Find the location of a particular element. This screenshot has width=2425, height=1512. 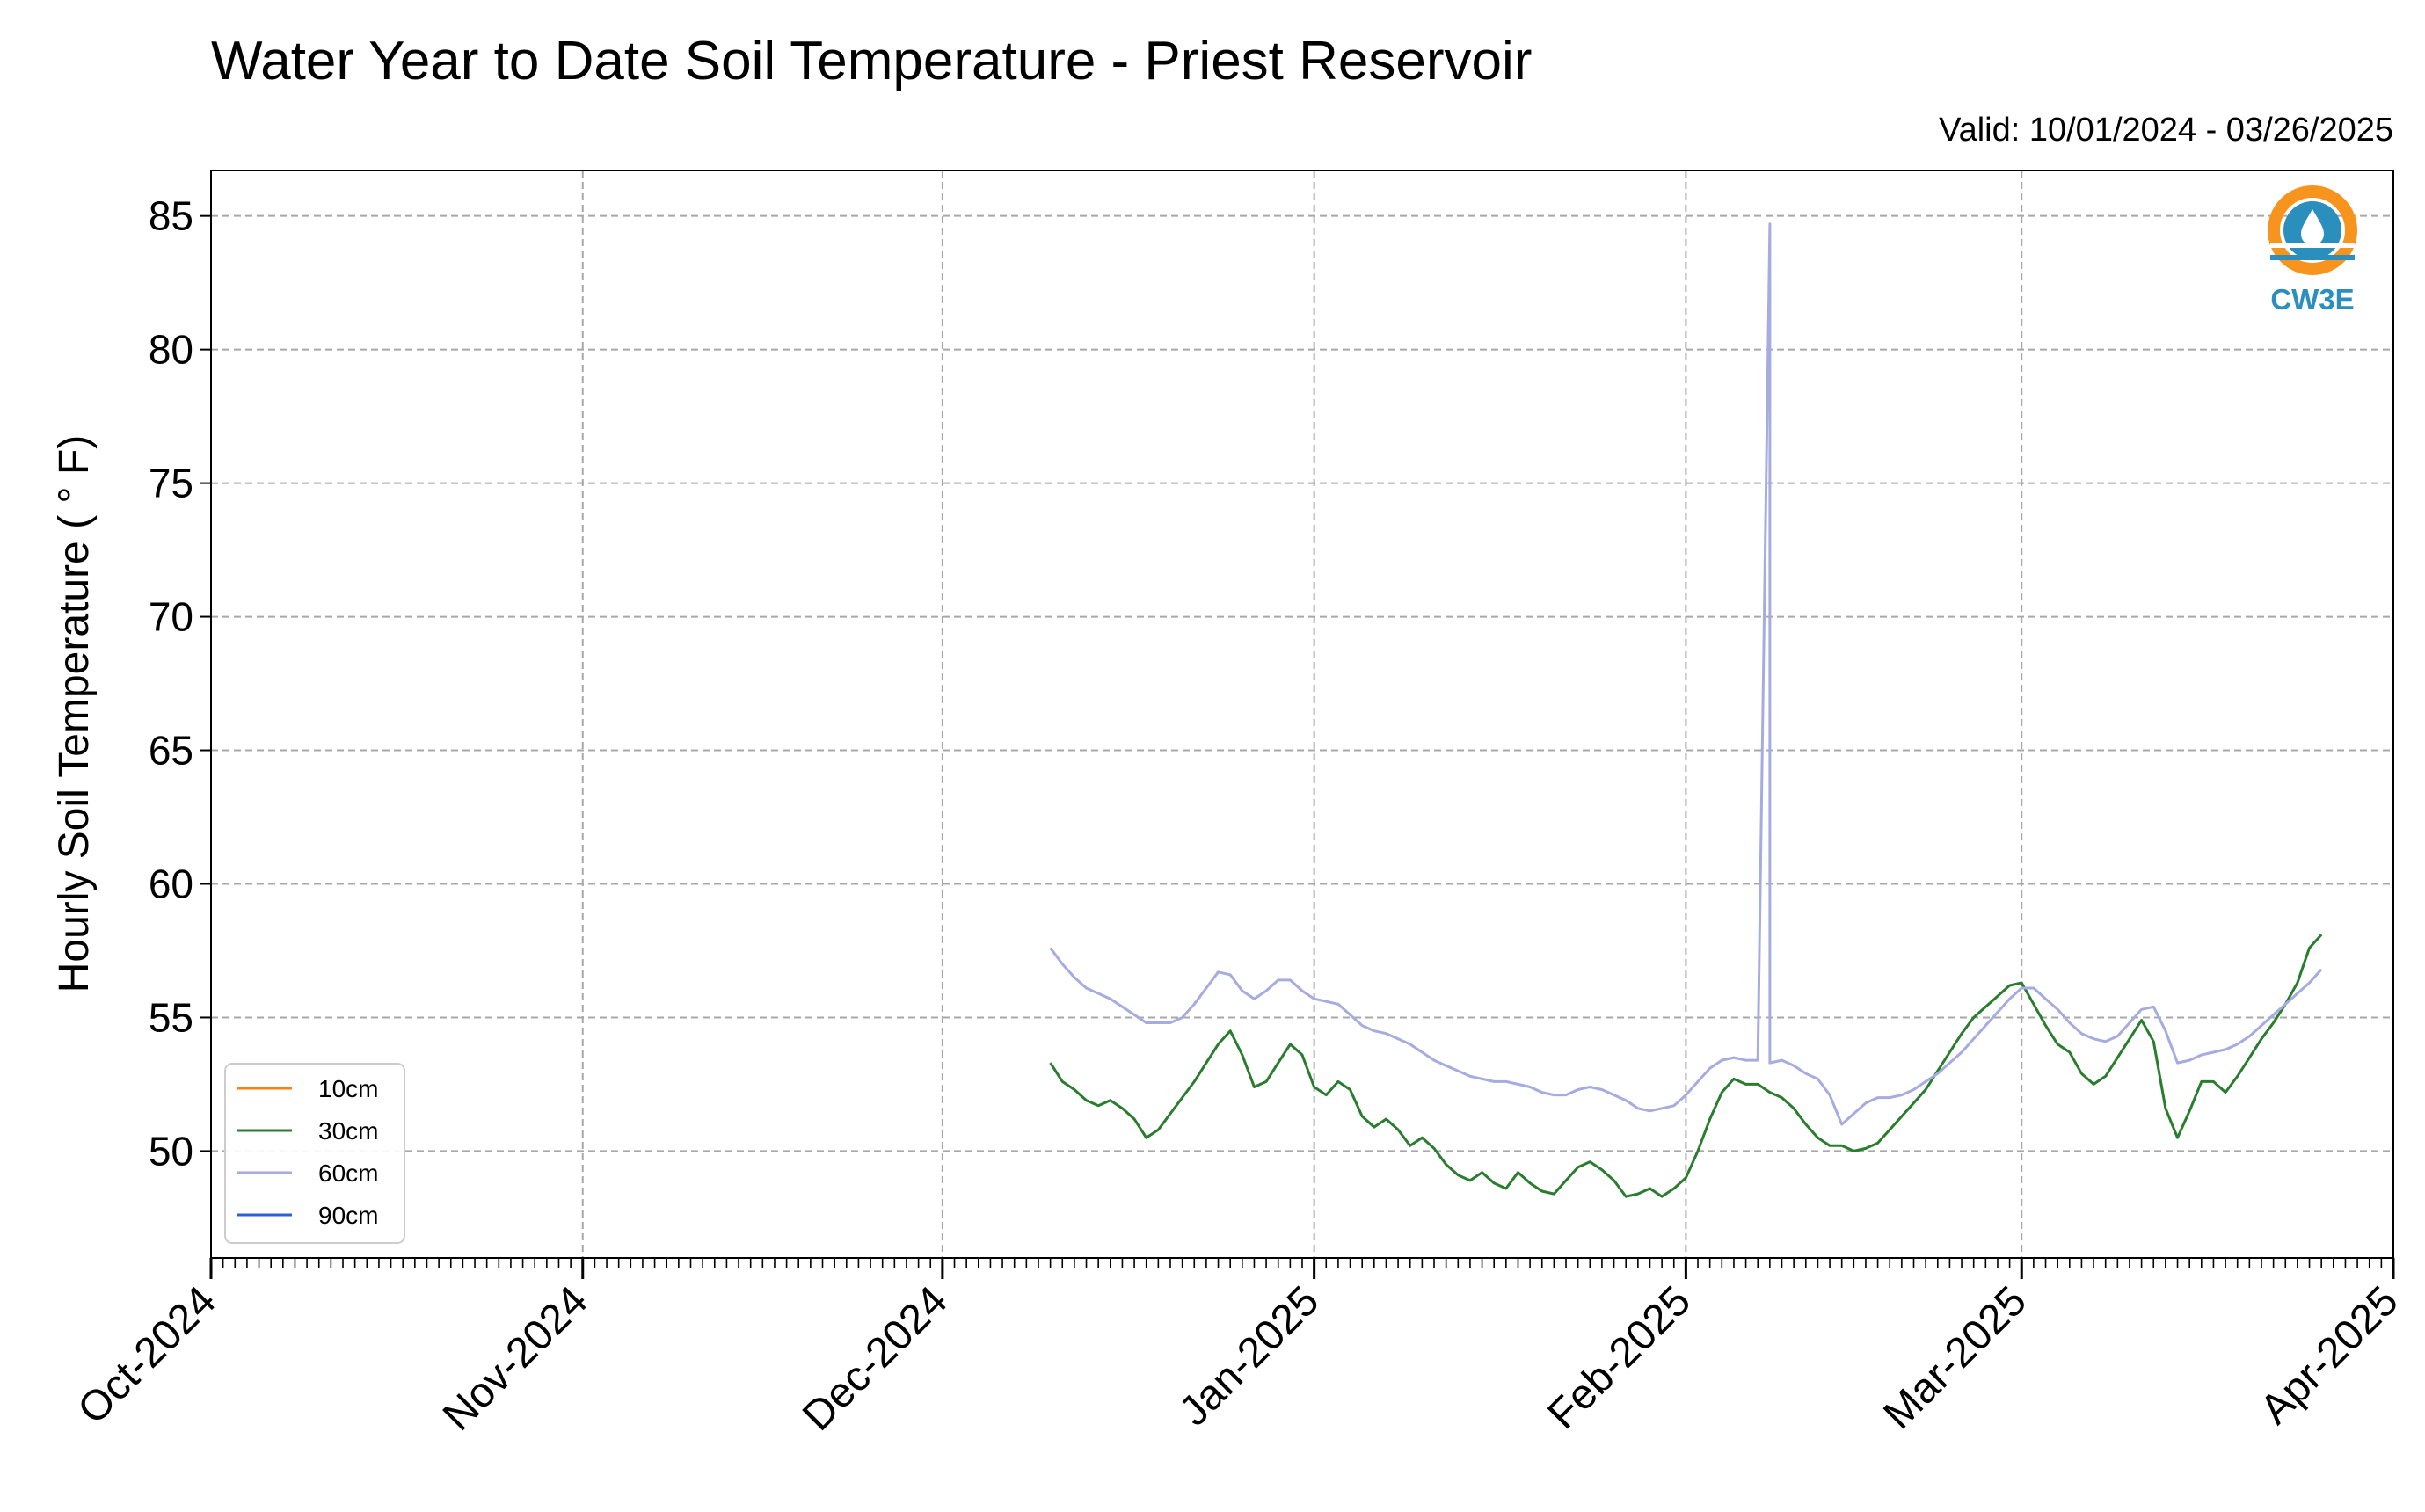

y-axis-label: Hourly Soil Temperature ( ° F) is located at coordinates (74, 714).